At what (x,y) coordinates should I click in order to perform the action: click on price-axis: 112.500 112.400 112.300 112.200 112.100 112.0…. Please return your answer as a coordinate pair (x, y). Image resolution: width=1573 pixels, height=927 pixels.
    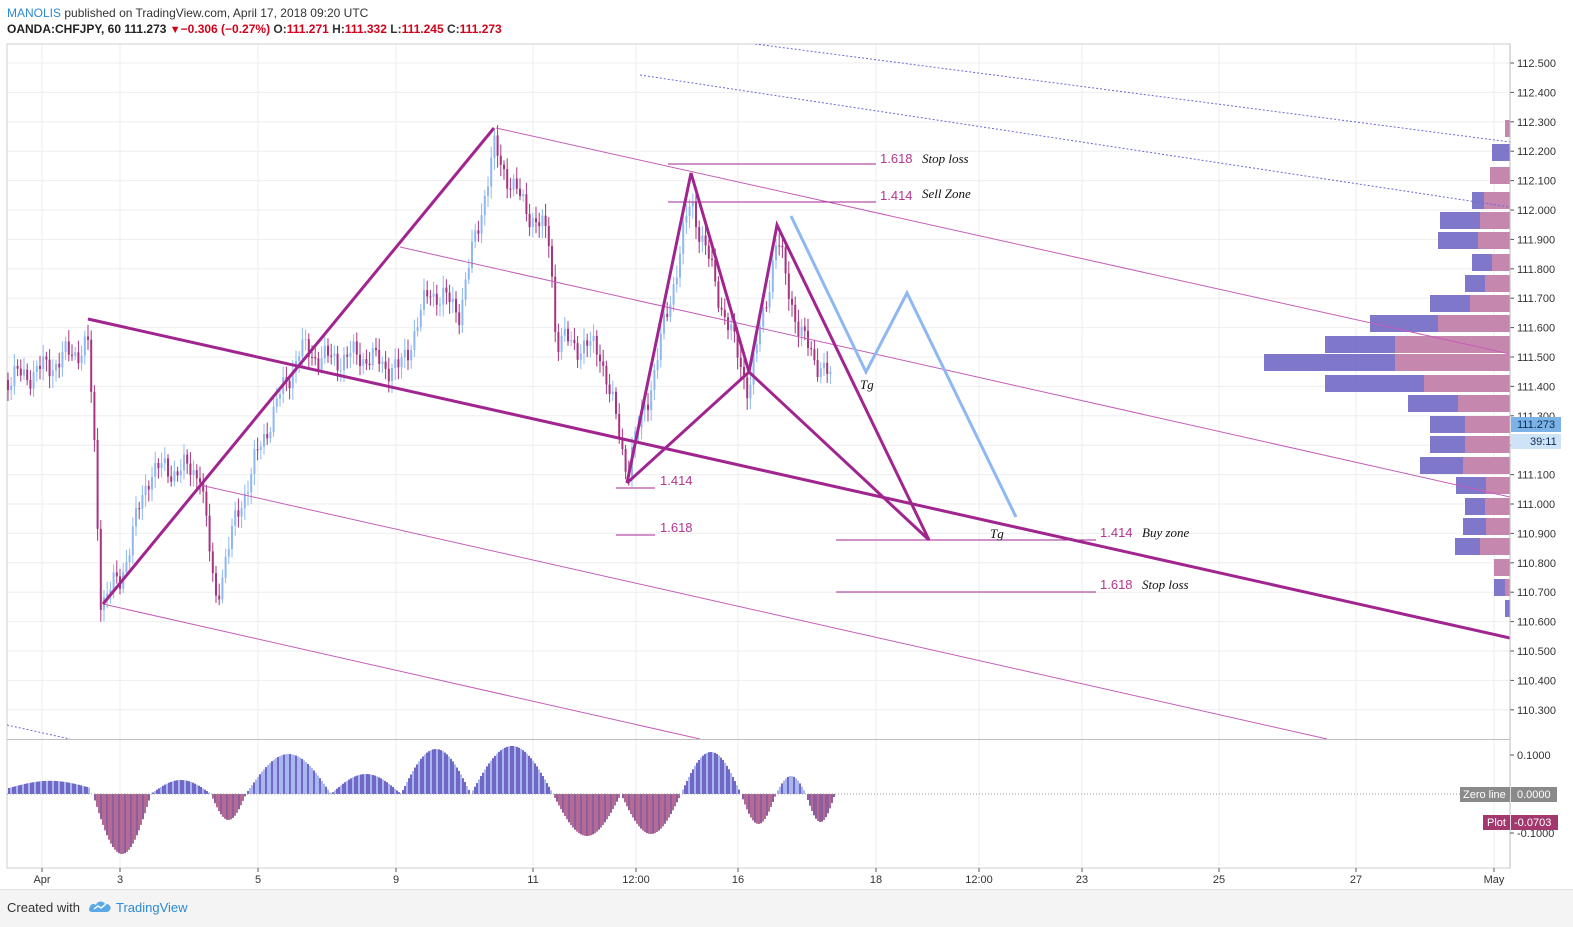
    Looking at the image, I should click on (1532, 456).